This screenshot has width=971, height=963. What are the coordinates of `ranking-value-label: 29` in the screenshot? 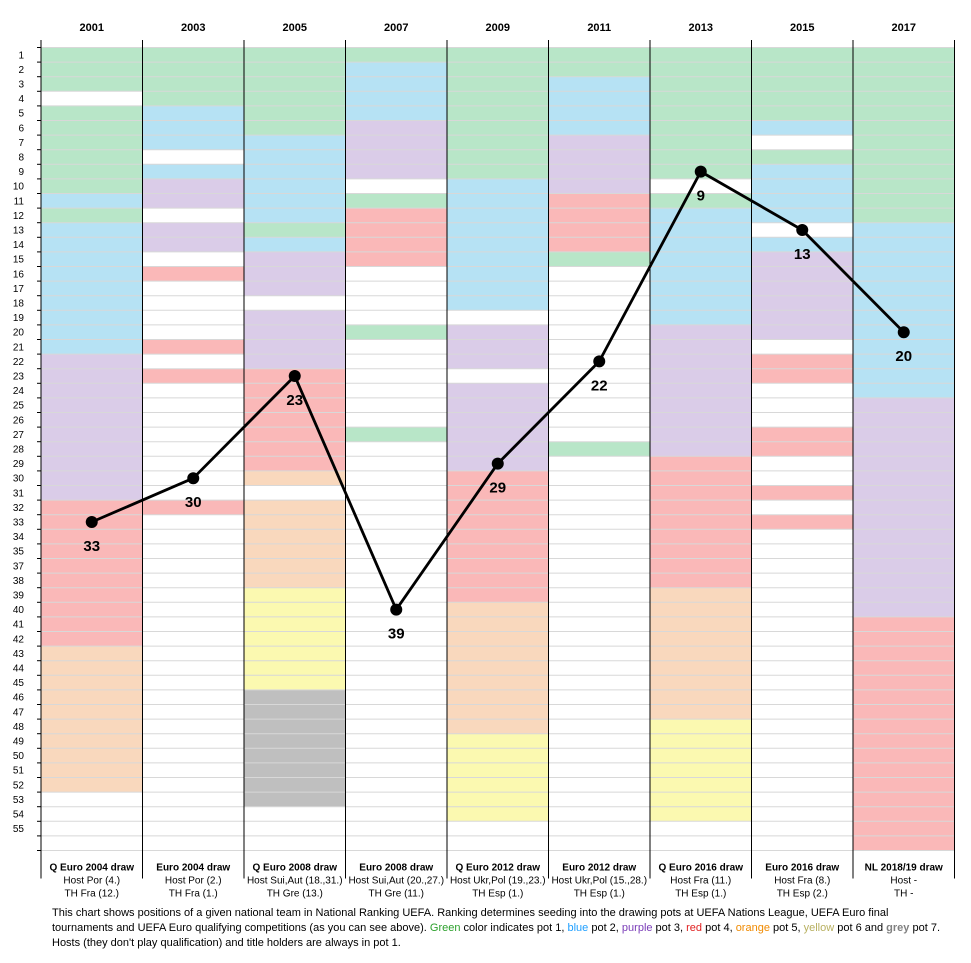 It's located at (497, 488).